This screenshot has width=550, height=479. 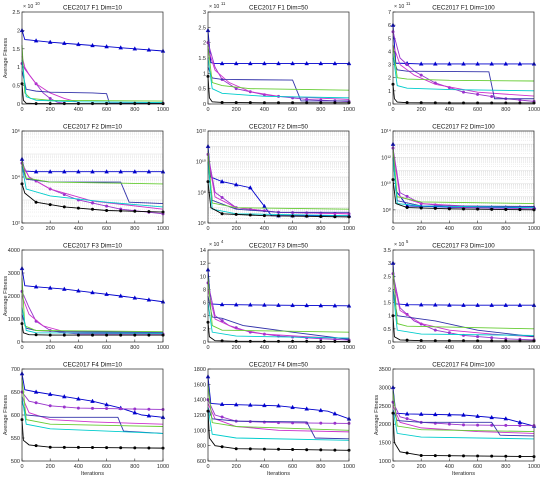 I want to click on y-tick-label: 3.5, so click(x=387, y=251).